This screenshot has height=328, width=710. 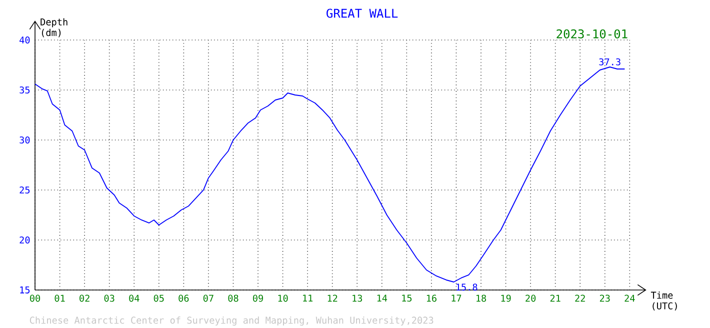 What do you see at coordinates (208, 298) in the screenshot?
I see `x-tick-label: 07` at bounding box center [208, 298].